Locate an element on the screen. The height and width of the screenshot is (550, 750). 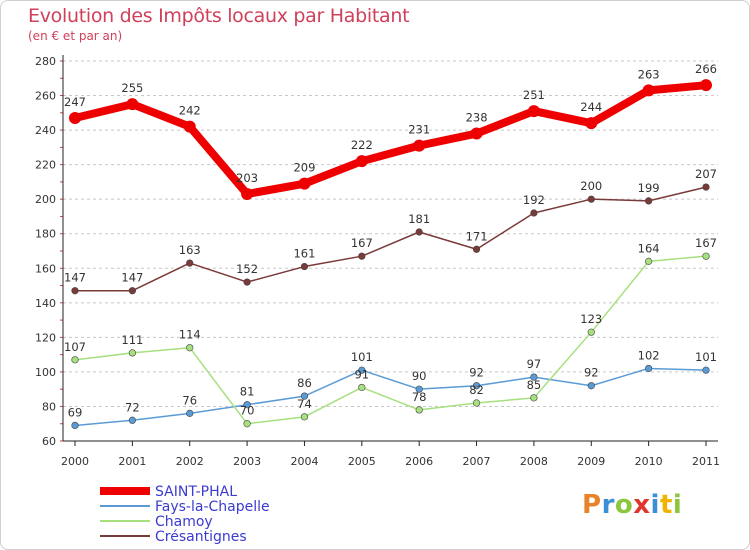
data-label: 107 is located at coordinates (75, 347).